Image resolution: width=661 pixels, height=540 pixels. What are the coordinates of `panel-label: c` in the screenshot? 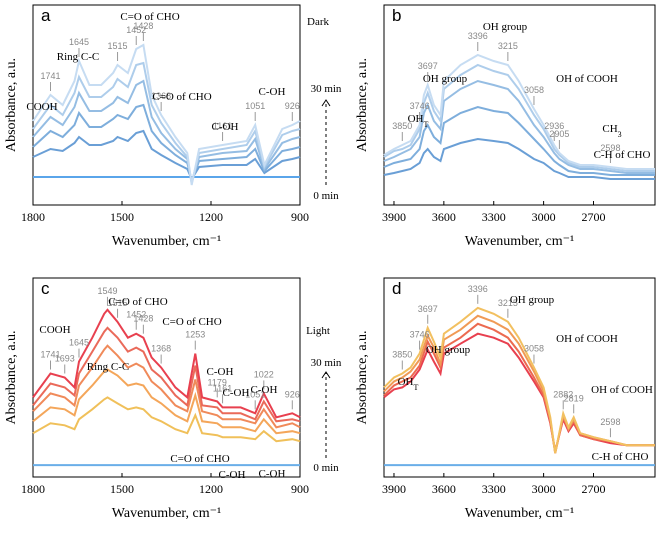 It's located at (45, 288).